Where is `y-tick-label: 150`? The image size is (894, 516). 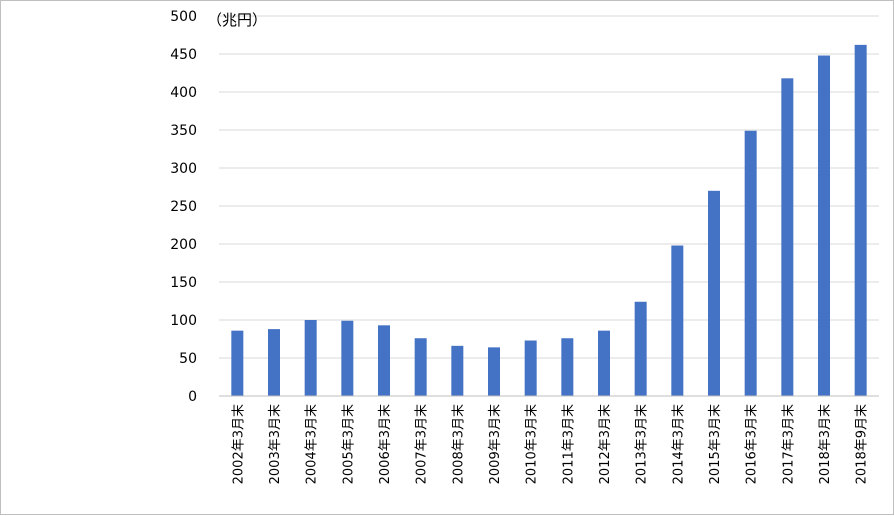 y-tick-label: 150 is located at coordinates (183, 283).